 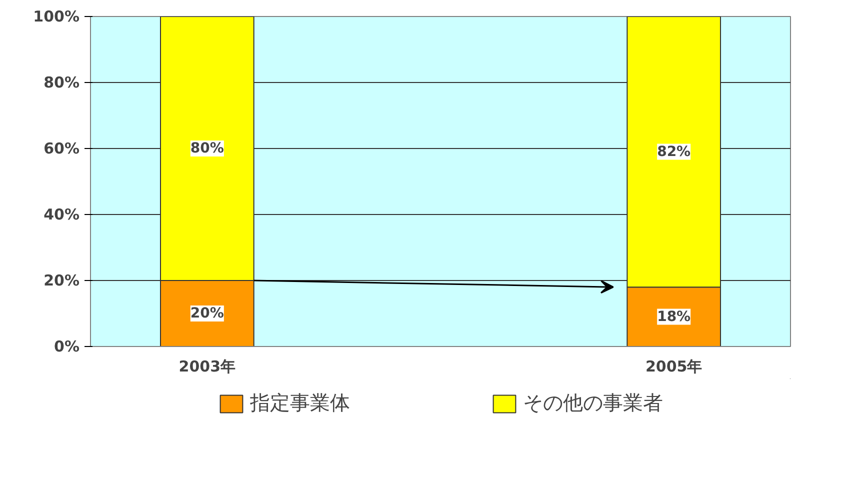 What do you see at coordinates (674, 316) in the screenshot?
I see `data-label: 18%` at bounding box center [674, 316].